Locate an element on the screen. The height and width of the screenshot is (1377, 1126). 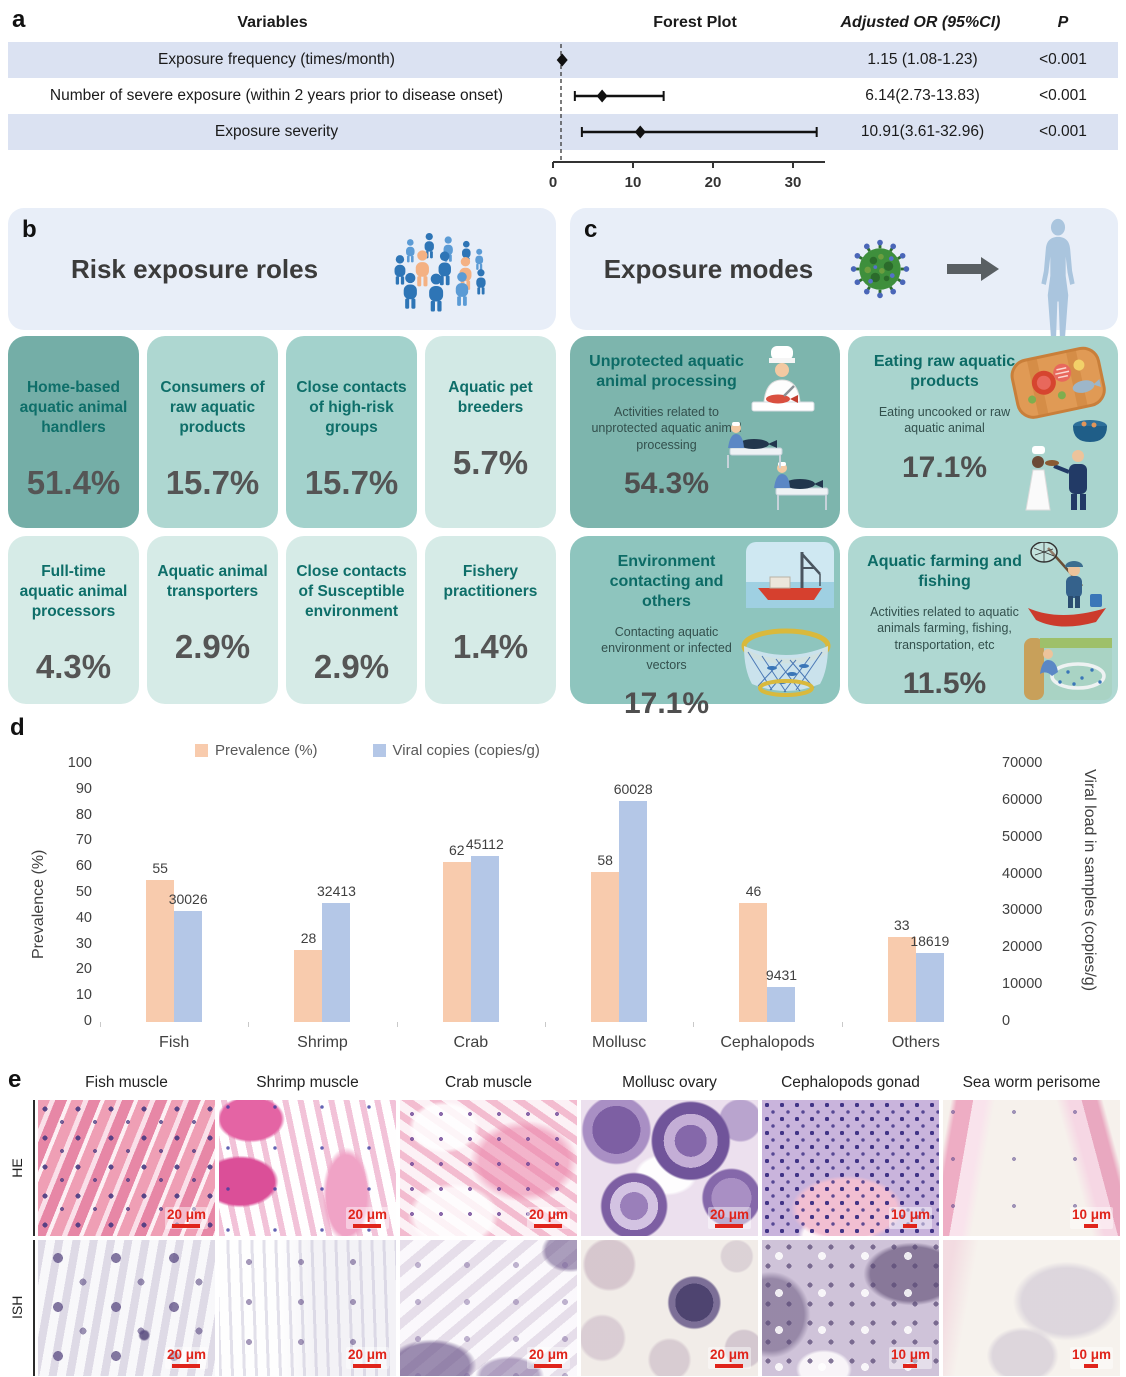
ish-sea-worm-perisome-image: 10 μm is located at coordinates (1031, 1308).